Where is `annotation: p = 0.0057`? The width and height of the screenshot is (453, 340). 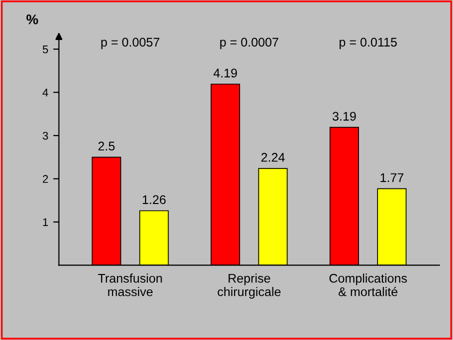 annotation: p = 0.0057 is located at coordinates (130, 44).